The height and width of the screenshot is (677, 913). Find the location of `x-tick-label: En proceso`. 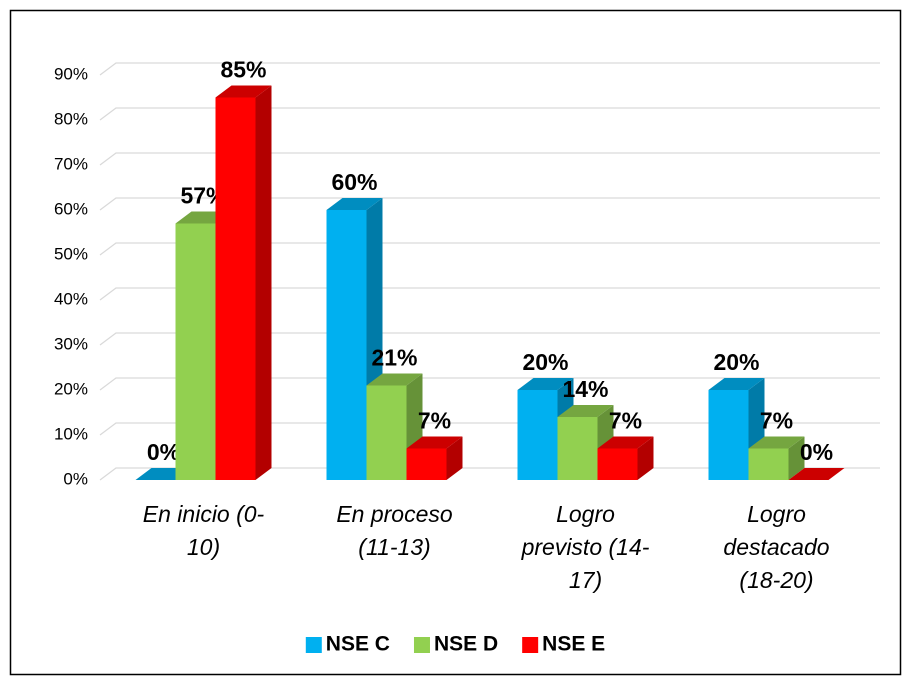

x-tick-label: En proceso is located at coordinates (394, 514).